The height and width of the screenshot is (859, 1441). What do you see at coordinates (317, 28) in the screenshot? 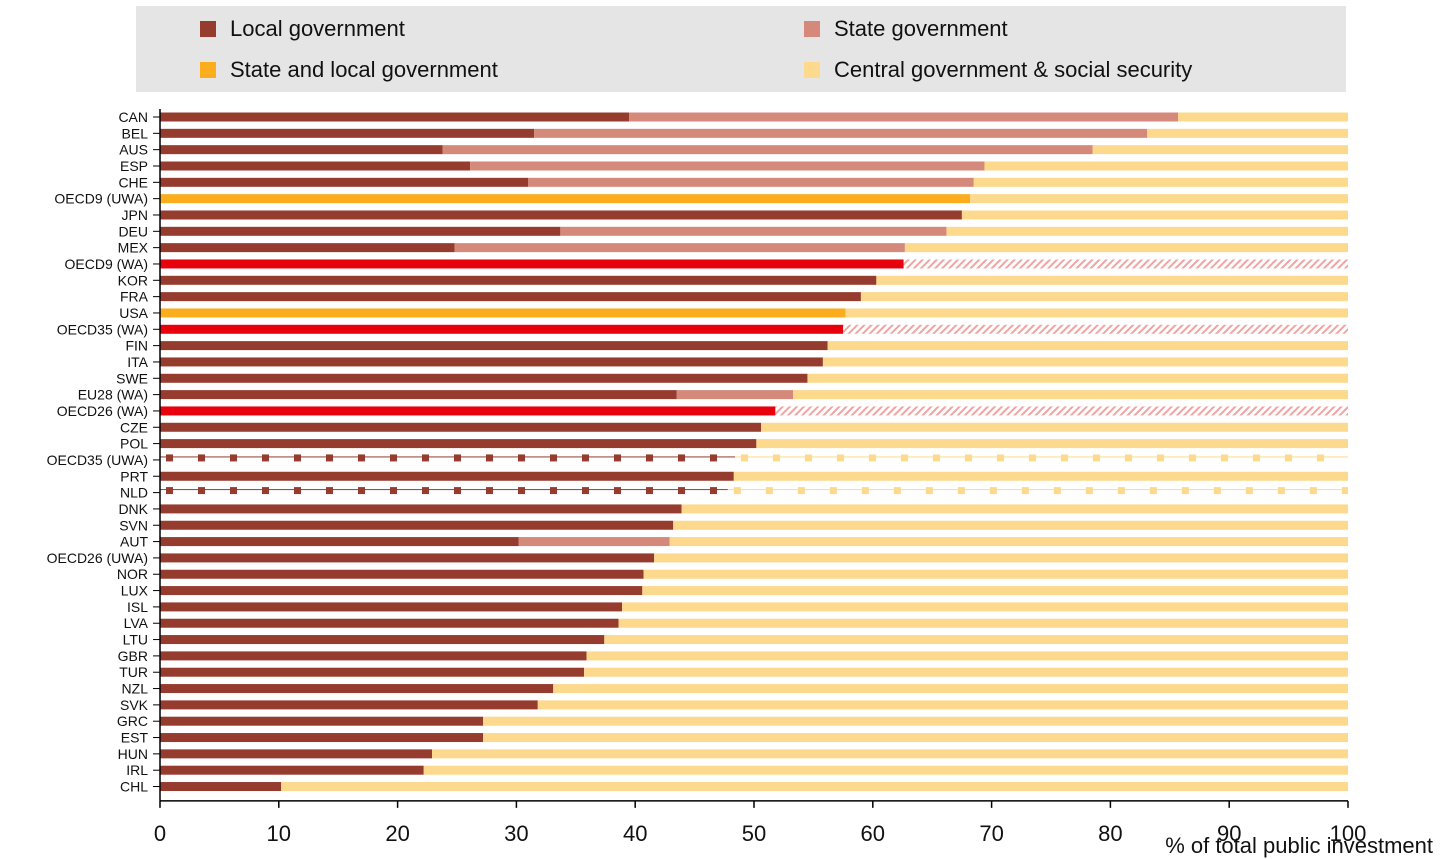
I see `legend-label-local: Local government` at bounding box center [317, 28].